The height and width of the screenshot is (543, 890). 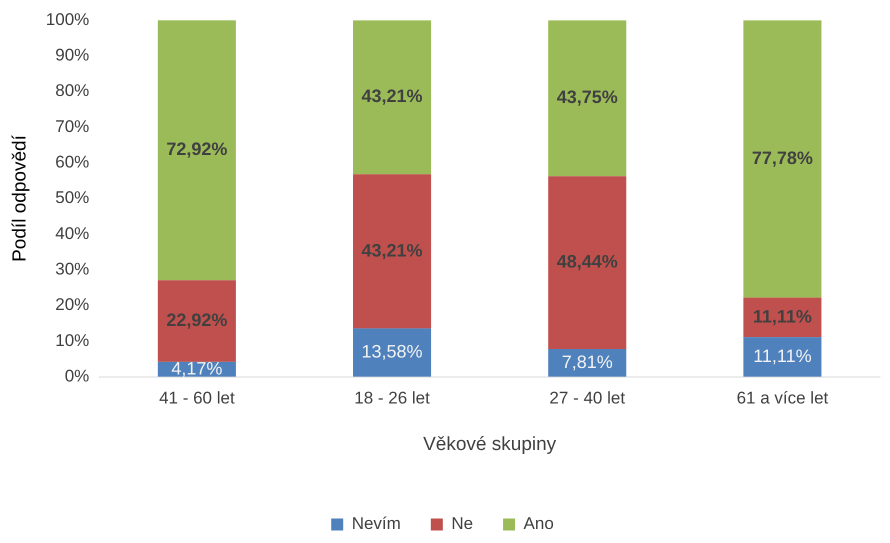 What do you see at coordinates (197, 398) in the screenshot?
I see `x-tick-label: 41 - 60 let` at bounding box center [197, 398].